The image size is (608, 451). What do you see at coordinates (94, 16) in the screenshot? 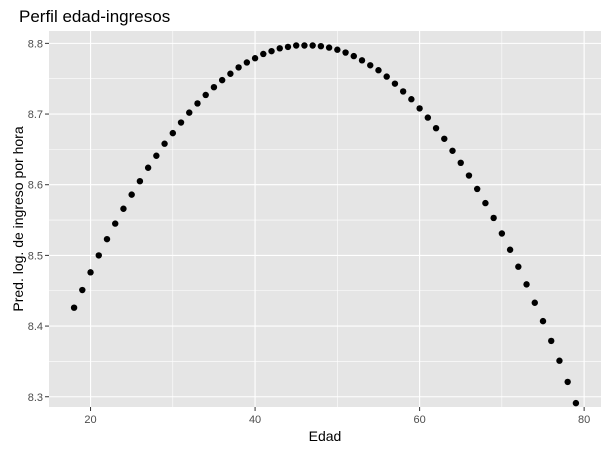
I see `chart-title: Perfil edad-ingresos` at bounding box center [94, 16].